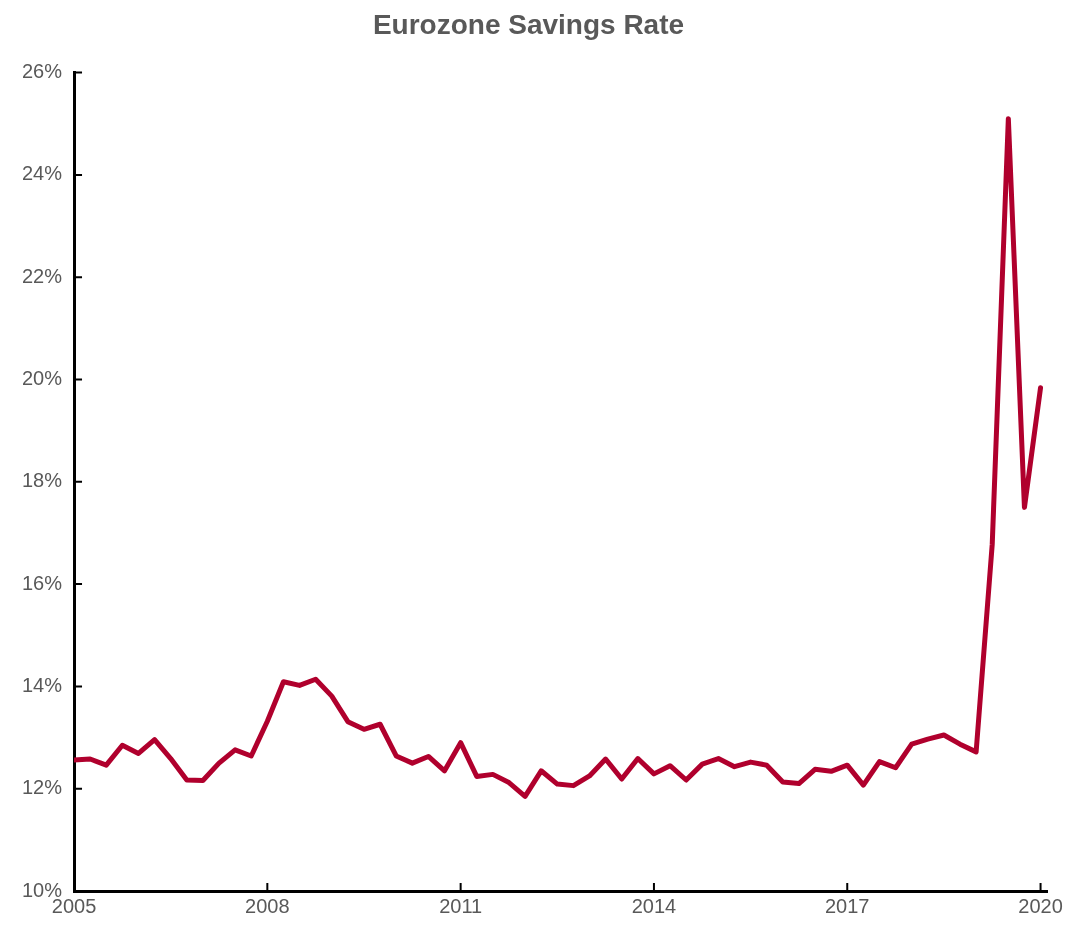  What do you see at coordinates (42, 684) in the screenshot?
I see `y-tick-label: 14%` at bounding box center [42, 684].